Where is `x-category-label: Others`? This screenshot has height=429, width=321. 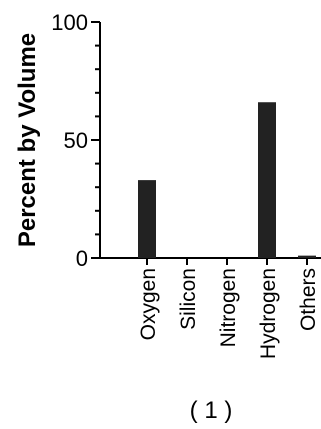
x-category-label: Others is located at coordinates (308, 299).